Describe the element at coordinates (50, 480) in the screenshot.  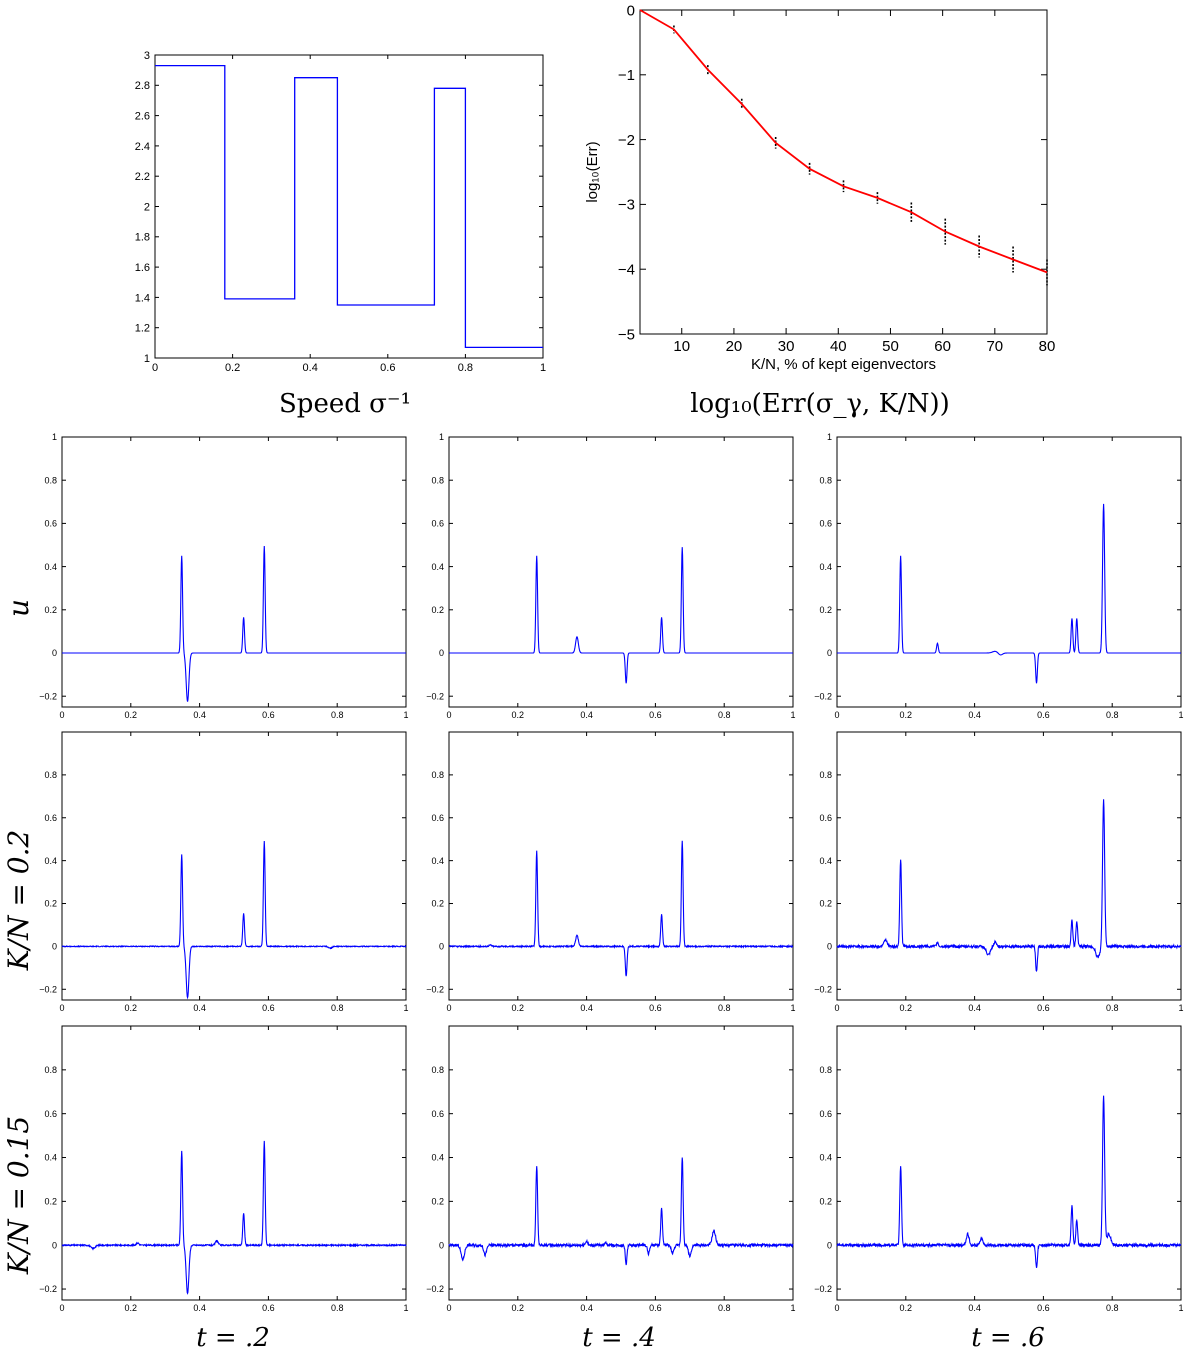
I see `panel-r0-c0-ytick-label-5: 0.8` at that location.